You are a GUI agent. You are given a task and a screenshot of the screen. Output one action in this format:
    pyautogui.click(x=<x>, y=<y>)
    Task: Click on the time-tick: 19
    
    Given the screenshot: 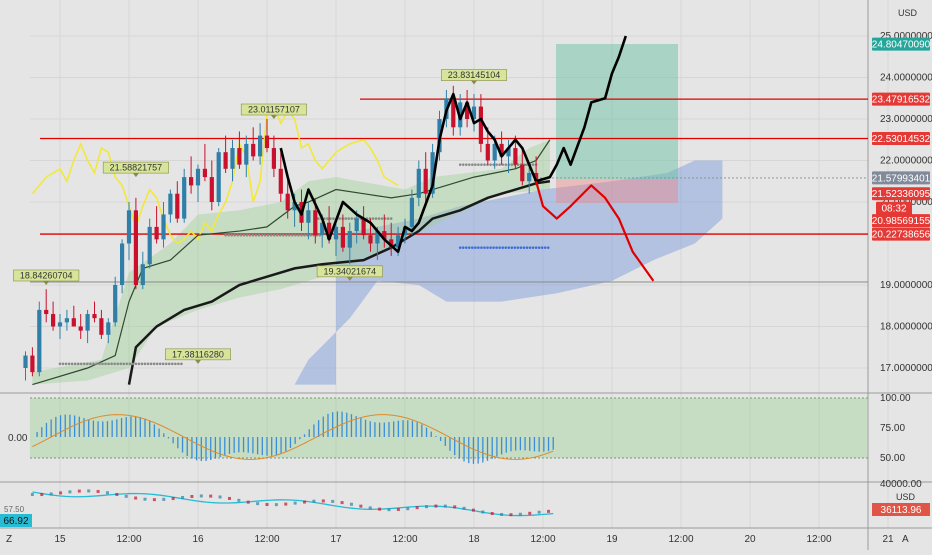 What is the action you would take?
    pyautogui.click(x=612, y=539)
    